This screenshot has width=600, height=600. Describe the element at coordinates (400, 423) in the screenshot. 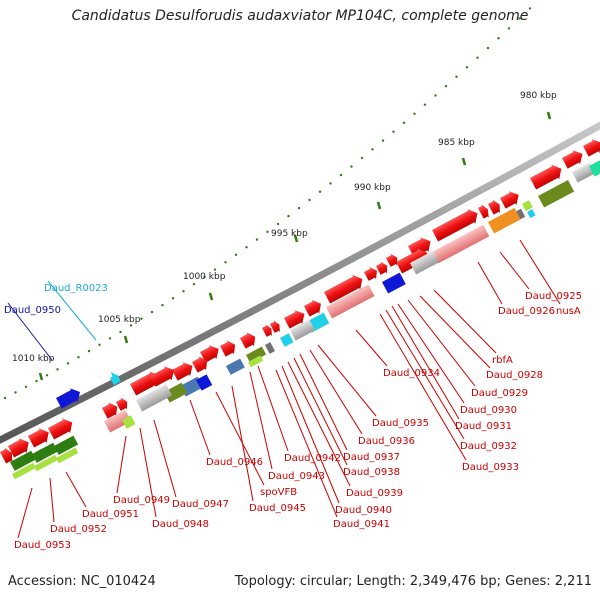

I see `gene-label: Daud_0935` at that location.